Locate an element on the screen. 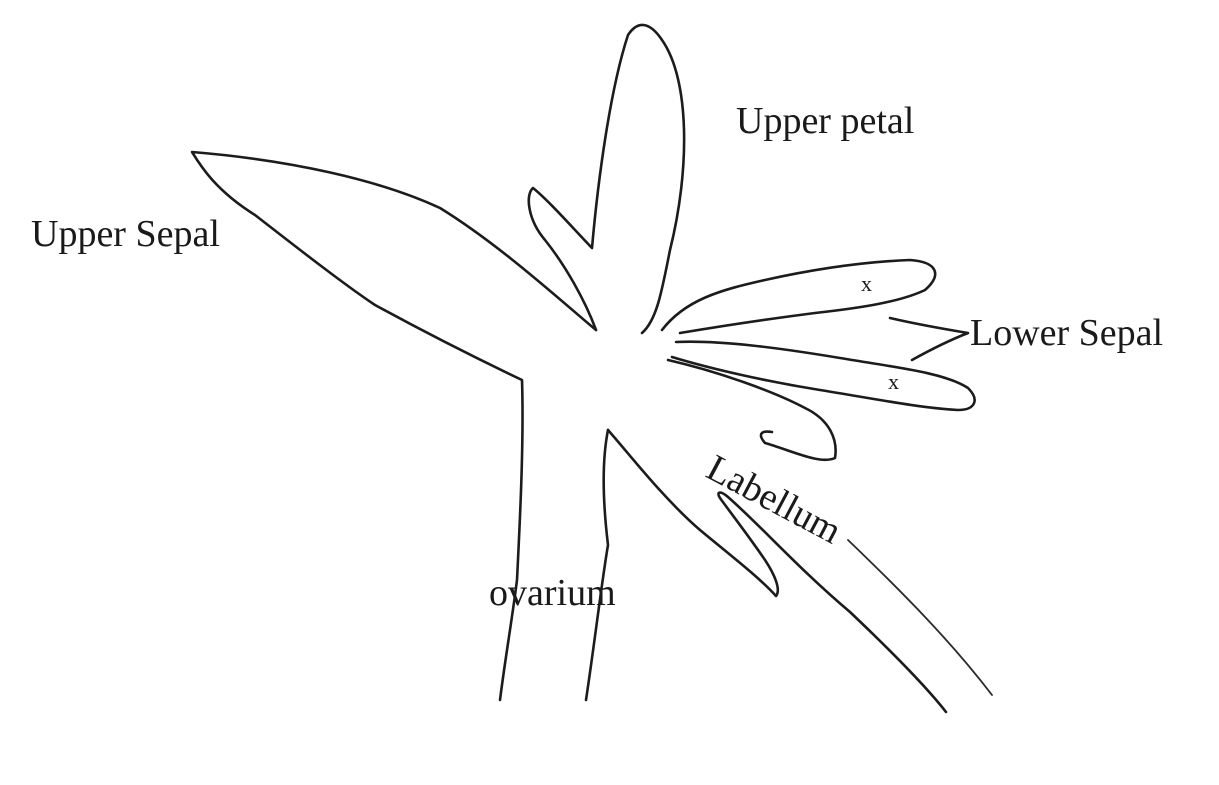  stem-right-outline is located at coordinates (597, 565).